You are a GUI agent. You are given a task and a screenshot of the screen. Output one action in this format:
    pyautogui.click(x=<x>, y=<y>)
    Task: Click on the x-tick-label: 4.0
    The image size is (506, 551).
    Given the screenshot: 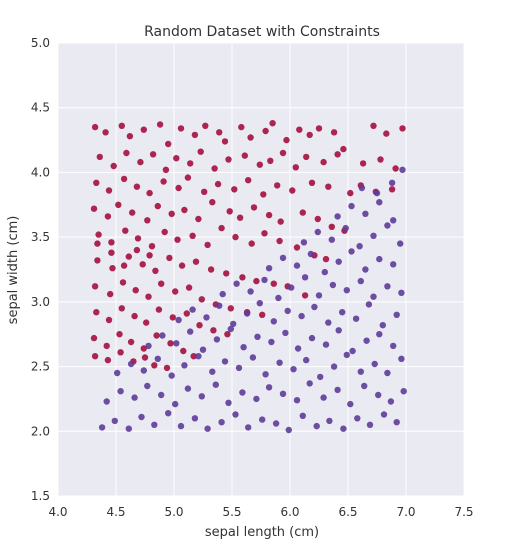 What is the action you would take?
    pyautogui.click(x=57, y=512)
    